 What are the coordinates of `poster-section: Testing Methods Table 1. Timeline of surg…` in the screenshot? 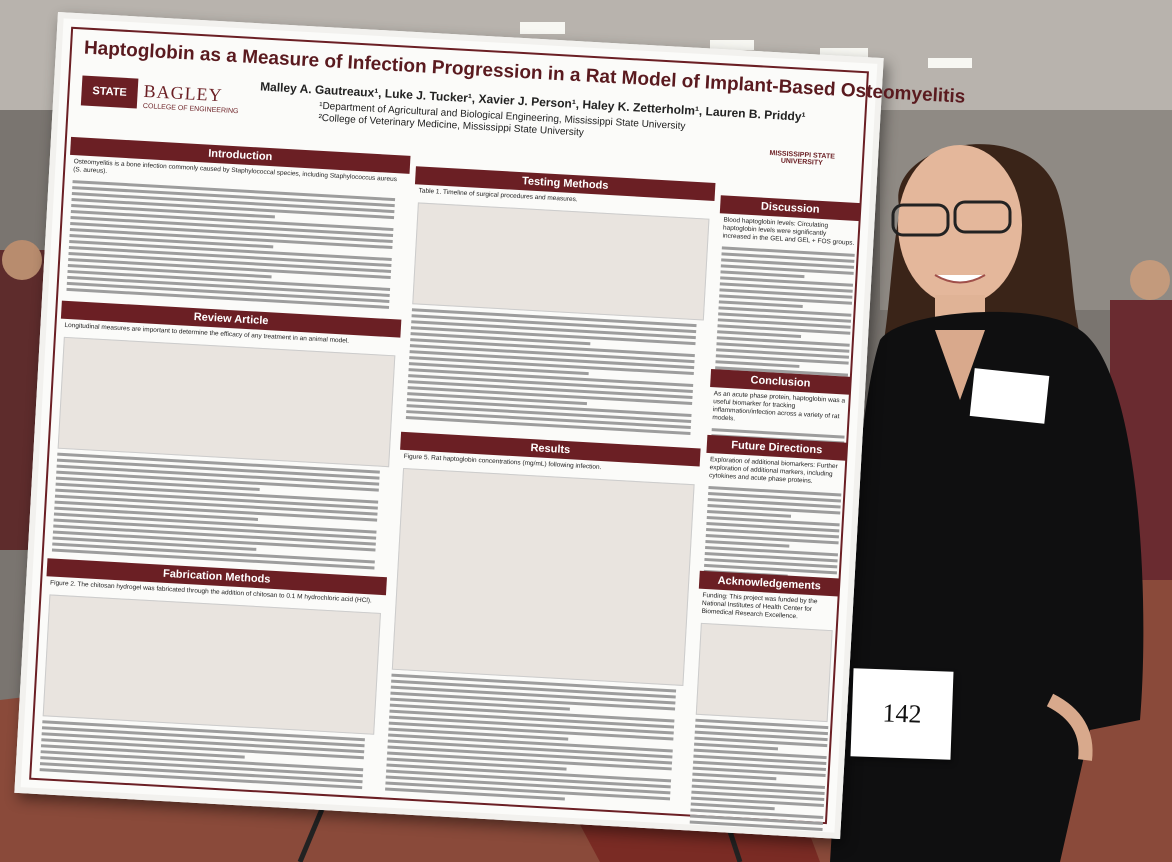 It's located at (559, 303).